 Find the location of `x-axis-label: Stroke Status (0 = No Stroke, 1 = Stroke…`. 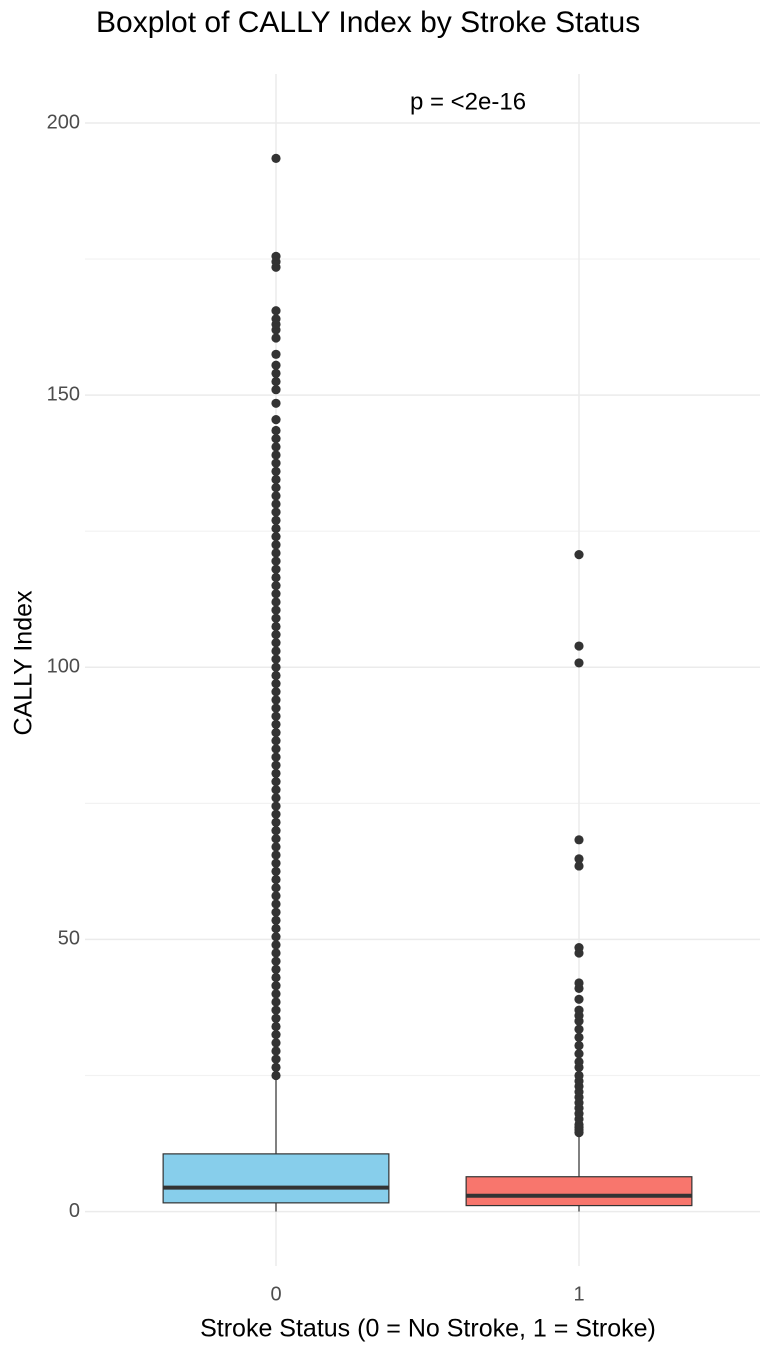

x-axis-label: Stroke Status (0 = No Stroke, 1 = Stroke… is located at coordinates (428, 1329).